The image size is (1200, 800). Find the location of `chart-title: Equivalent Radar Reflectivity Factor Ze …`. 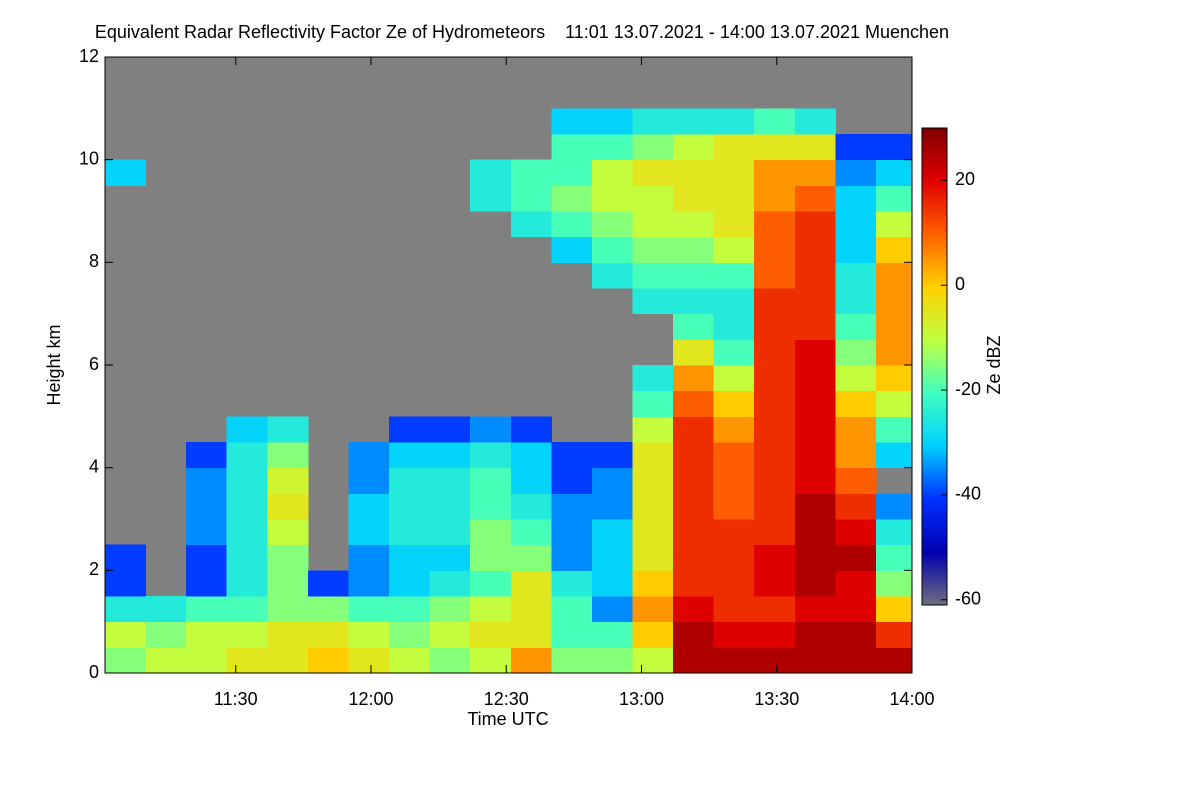

chart-title: Equivalent Radar Reflectivity Factor Ze … is located at coordinates (522, 32).